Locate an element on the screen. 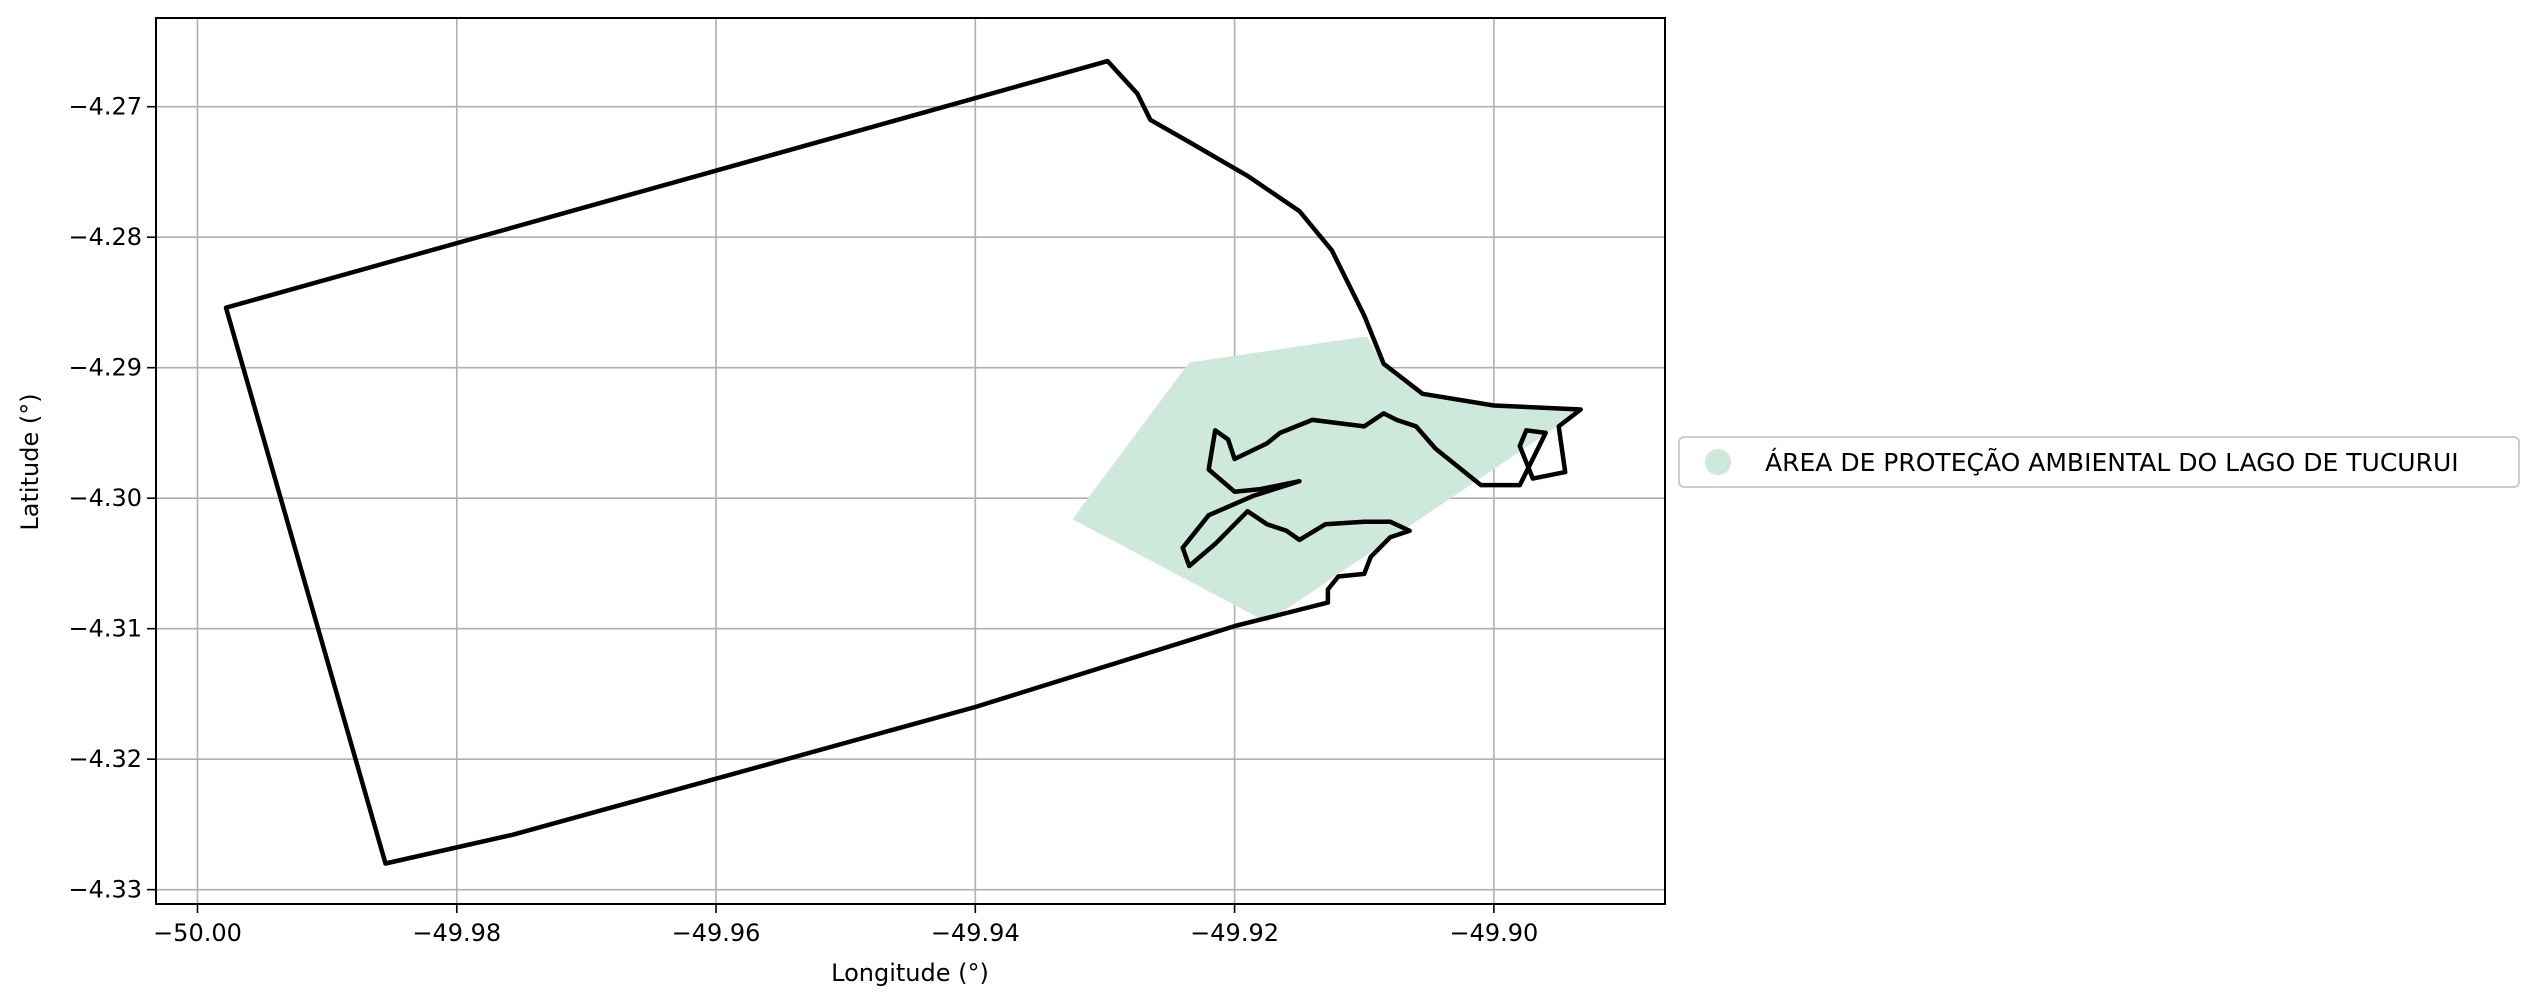 This screenshot has width=2534, height=1006. legend-marker is located at coordinates (1718, 462).